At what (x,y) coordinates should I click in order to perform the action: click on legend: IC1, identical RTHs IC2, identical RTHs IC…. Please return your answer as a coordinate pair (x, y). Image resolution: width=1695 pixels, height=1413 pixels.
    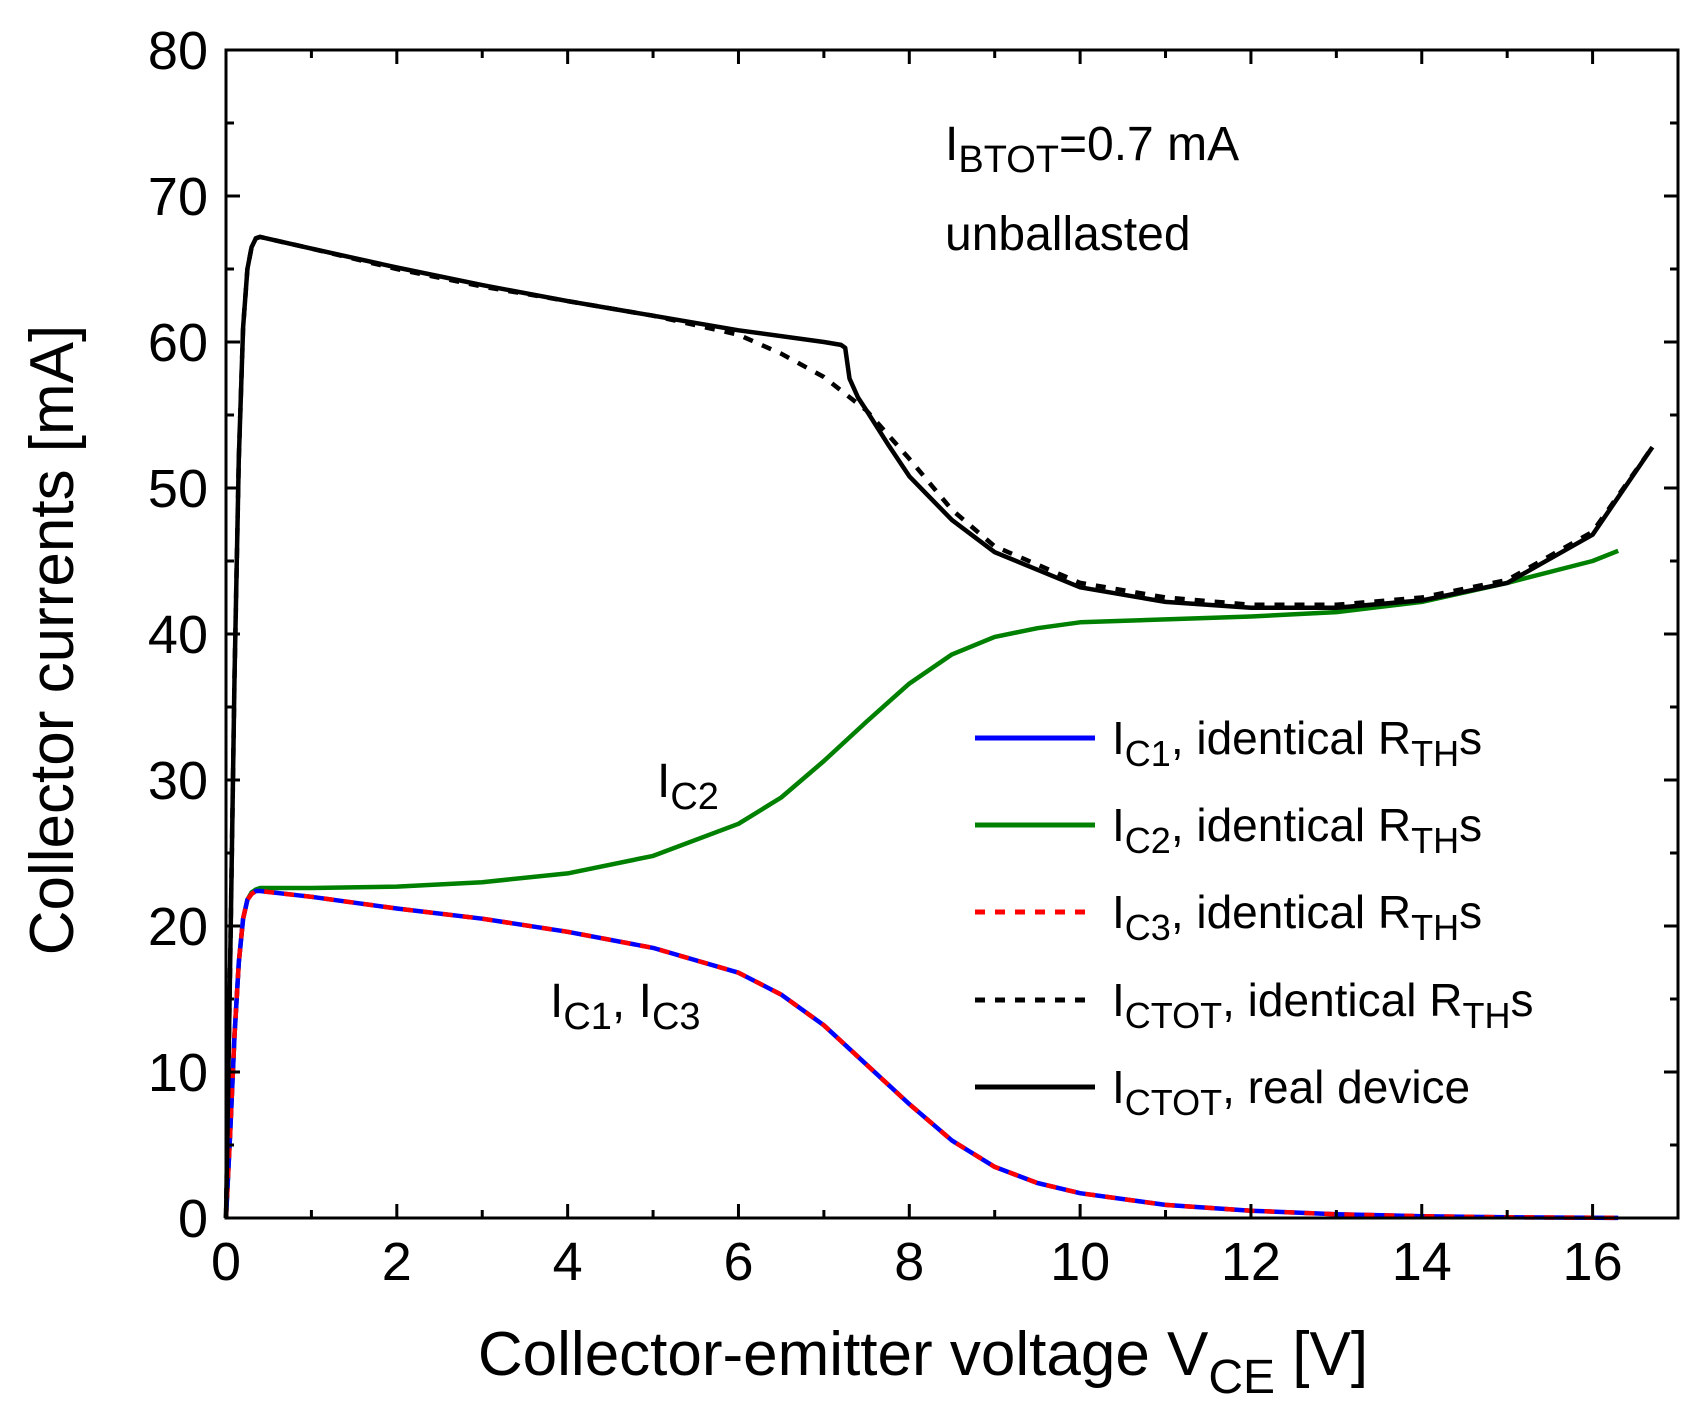
    Looking at the image, I should click on (1254, 917).